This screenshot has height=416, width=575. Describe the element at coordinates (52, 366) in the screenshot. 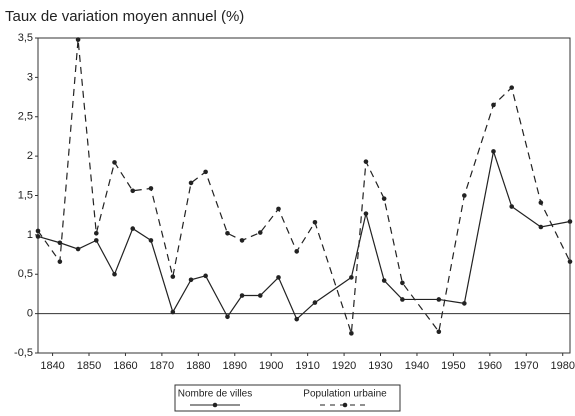

I see `x-tick-label: 1840` at that location.